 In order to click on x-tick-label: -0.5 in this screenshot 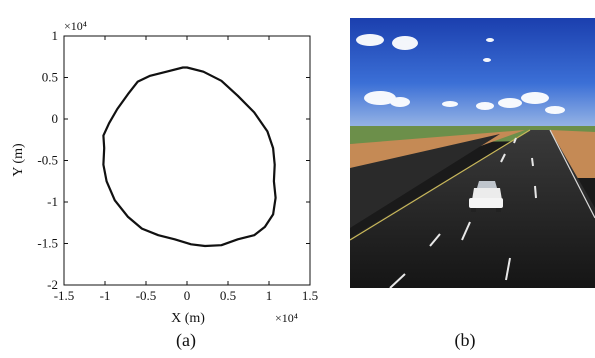, I will do `click(146, 295)`.